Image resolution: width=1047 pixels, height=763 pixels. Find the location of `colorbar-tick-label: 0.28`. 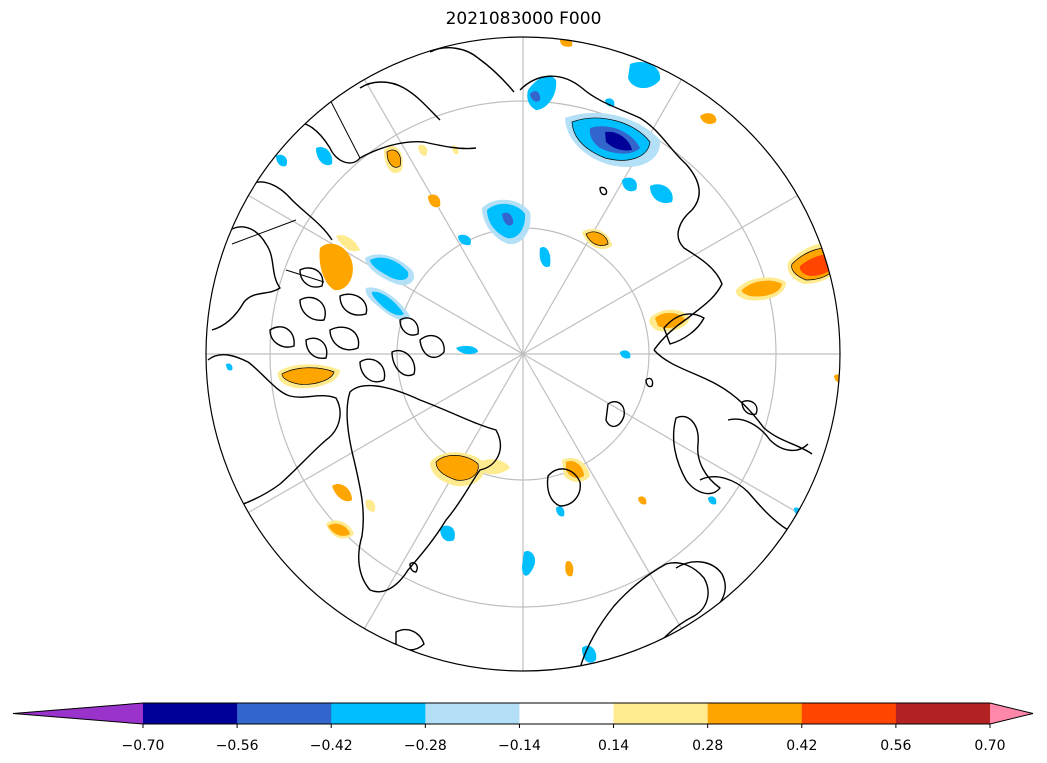

colorbar-tick-label: 0.28 is located at coordinates (707, 746).